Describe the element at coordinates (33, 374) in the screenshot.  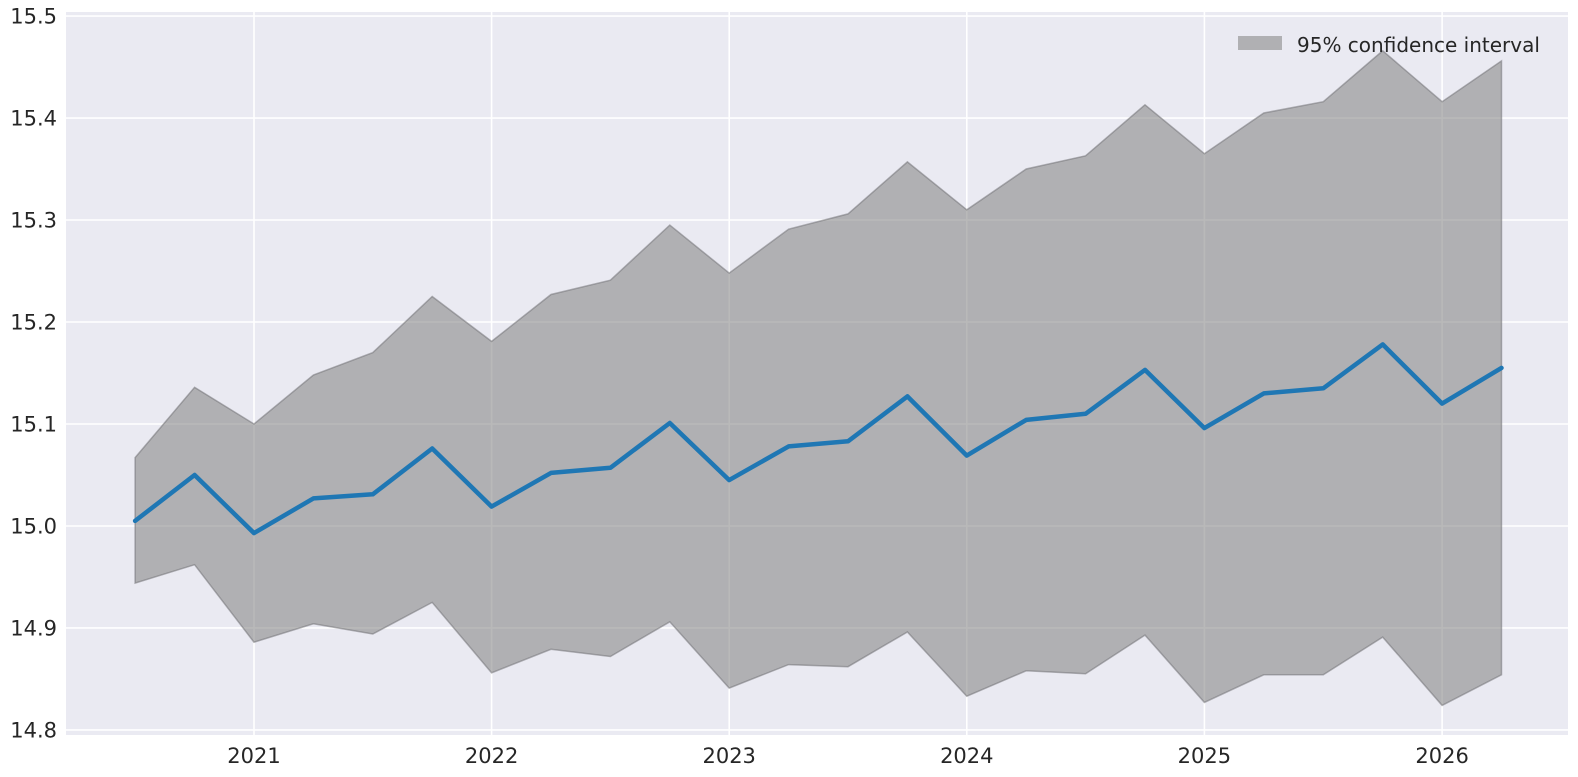
I see `y-axis-tick-labels: 14.8 14.9 15.0 15.1 15.2 15.3 15.4 15.5` at that location.